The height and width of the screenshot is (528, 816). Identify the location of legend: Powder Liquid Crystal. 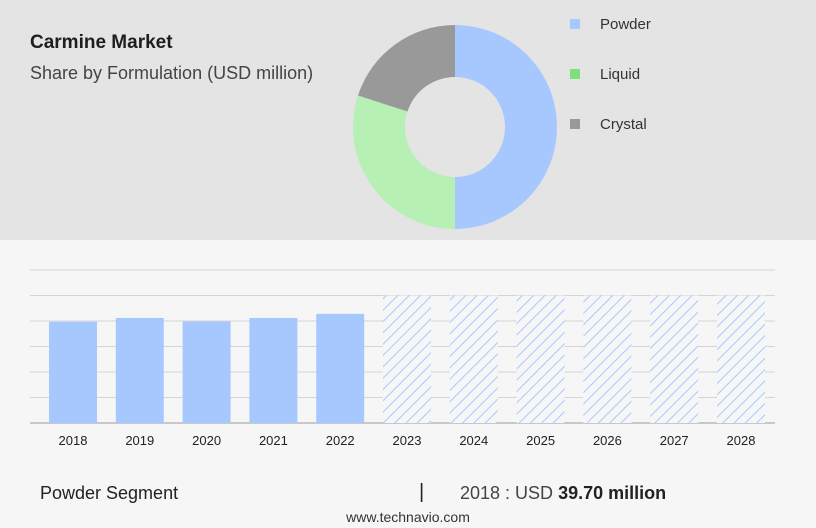
(610, 89).